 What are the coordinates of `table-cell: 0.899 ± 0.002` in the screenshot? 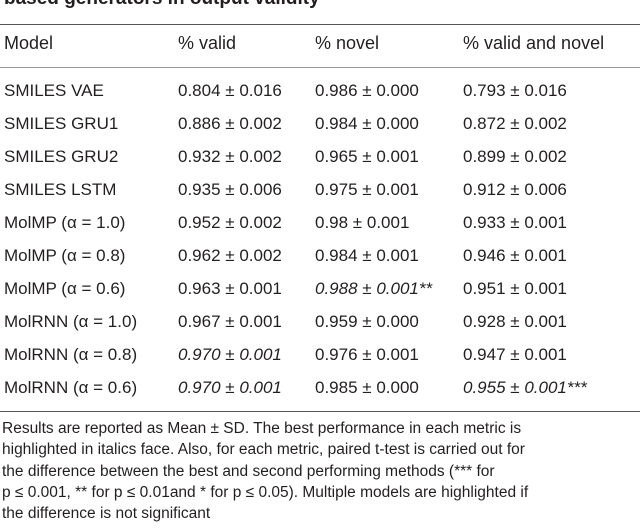 It's located at (515, 156).